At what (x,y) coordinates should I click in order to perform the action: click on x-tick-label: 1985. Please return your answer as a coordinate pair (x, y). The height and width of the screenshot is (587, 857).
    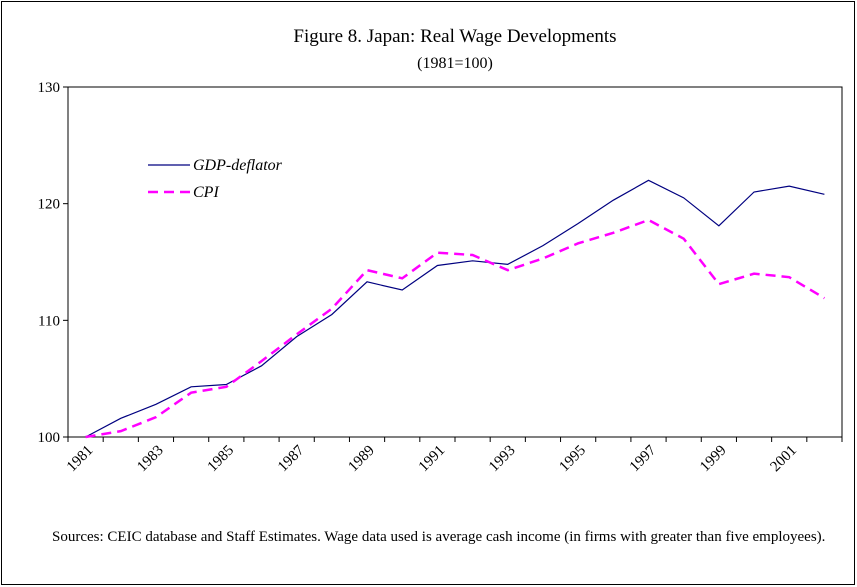
    Looking at the image, I should click on (221, 459).